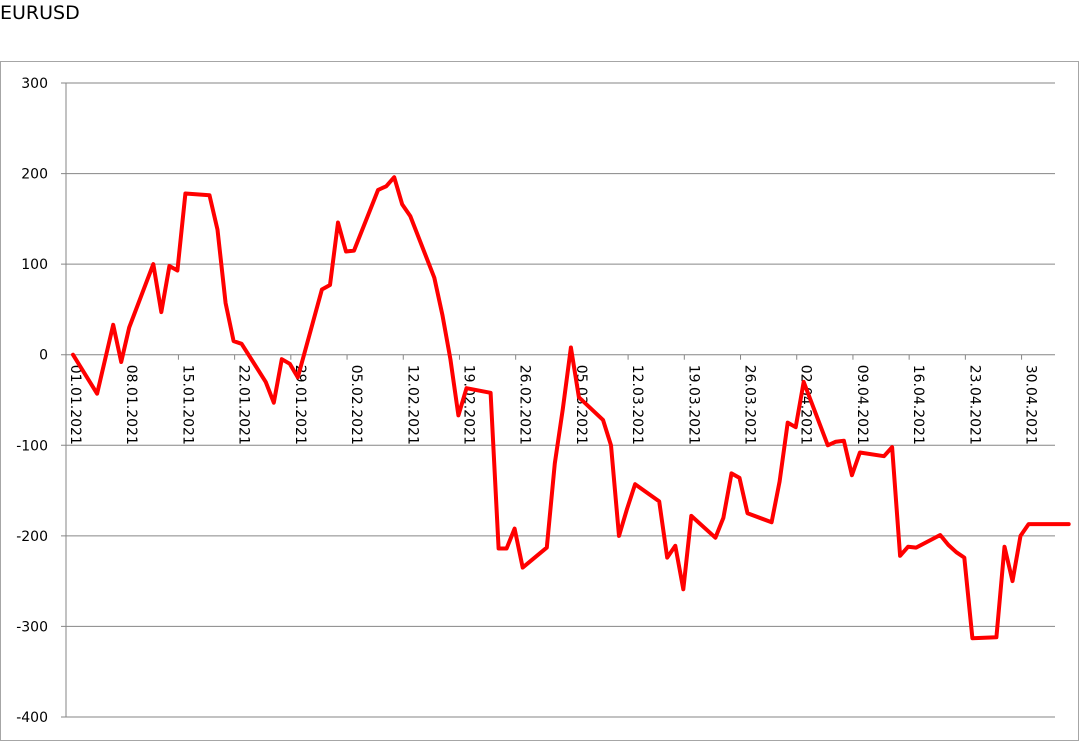  What do you see at coordinates (525, 405) in the screenshot?
I see `x-tick-label: 26.02.2021` at bounding box center [525, 405].